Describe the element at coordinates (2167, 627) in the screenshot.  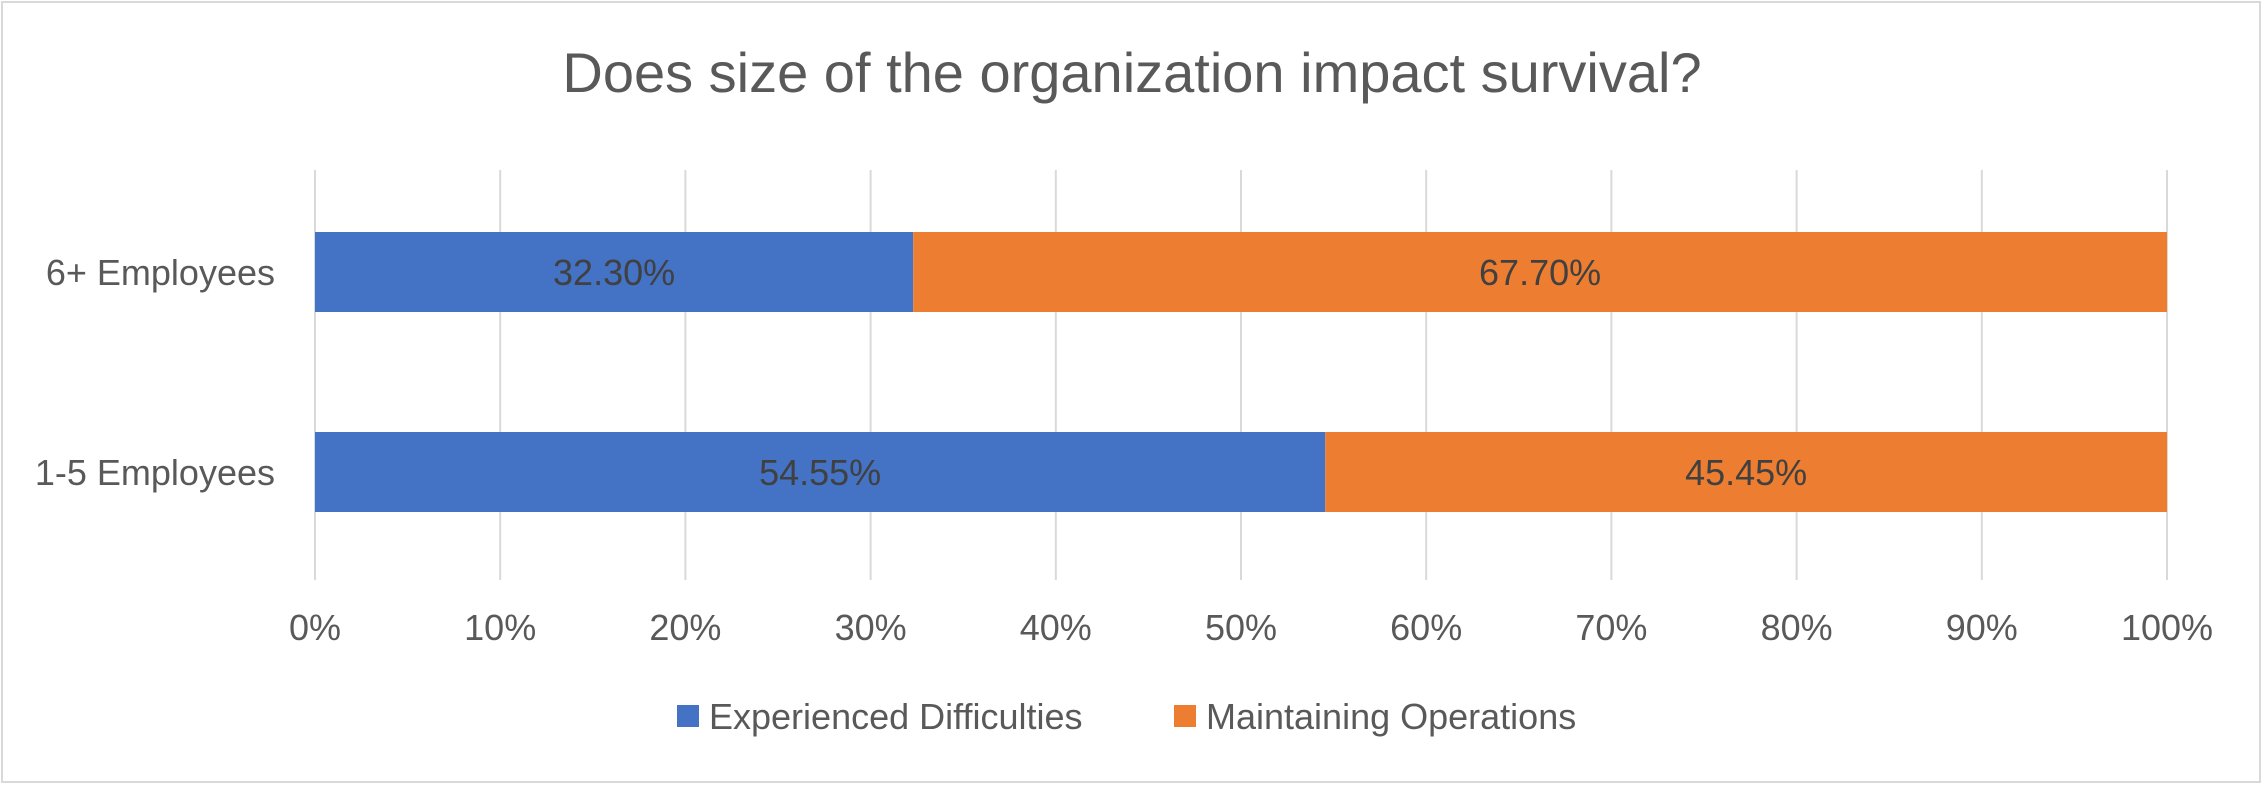
I see `x-tick-label: 100%` at that location.